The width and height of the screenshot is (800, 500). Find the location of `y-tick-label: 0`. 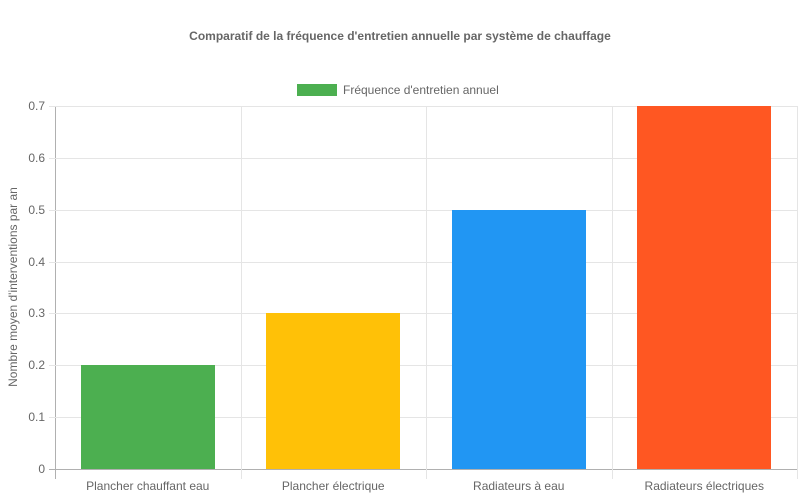

y-tick-label: 0 is located at coordinates (41, 469).